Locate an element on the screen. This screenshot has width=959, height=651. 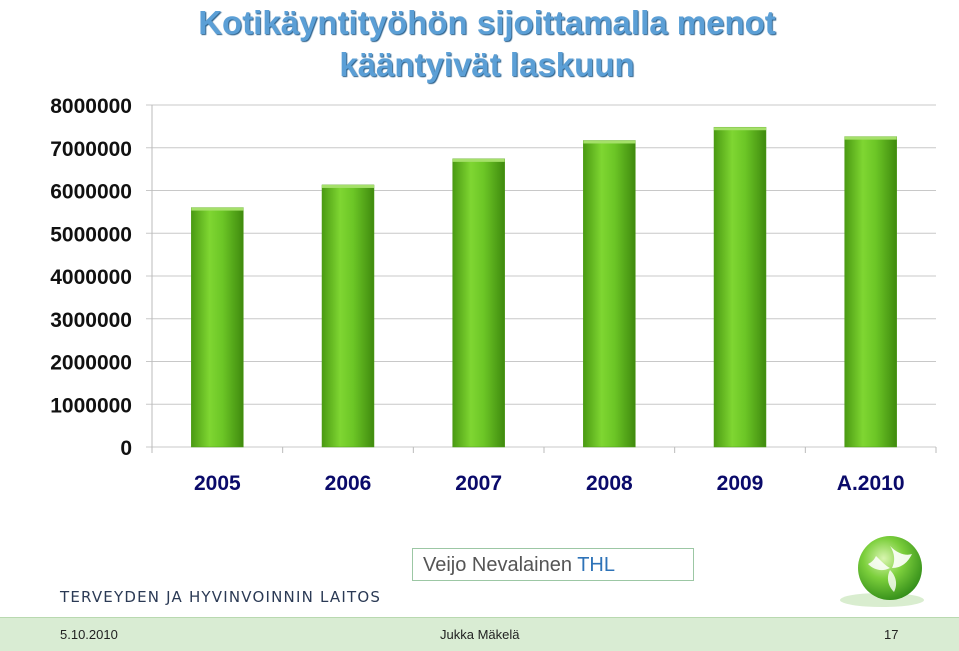
chart-title-line-1: Kotikäyntityöhön sijoittamalla menot is located at coordinates (487, 22).